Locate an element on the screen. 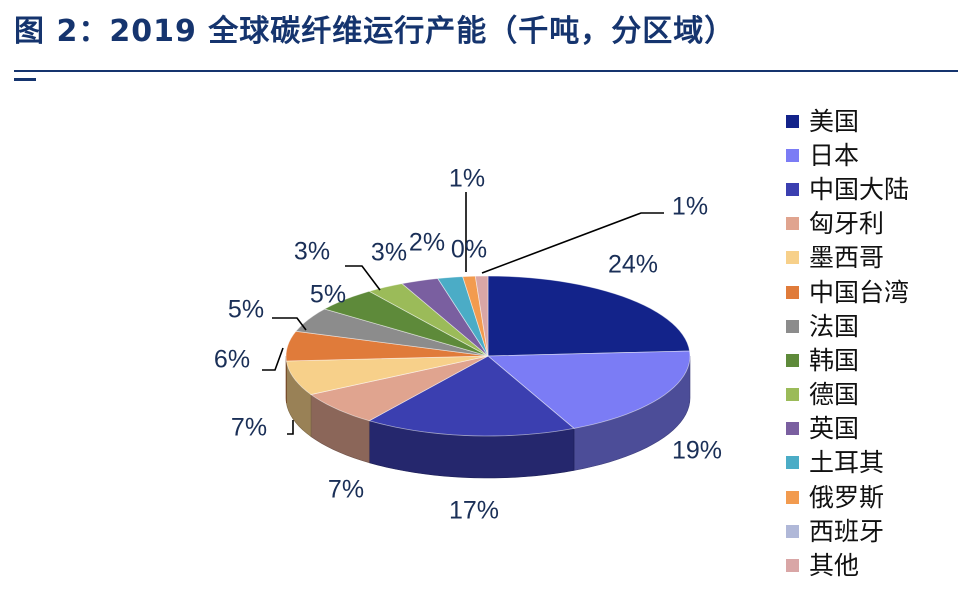 This screenshot has height=598, width=968. data-label-中国大陆: 17% is located at coordinates (474, 511).